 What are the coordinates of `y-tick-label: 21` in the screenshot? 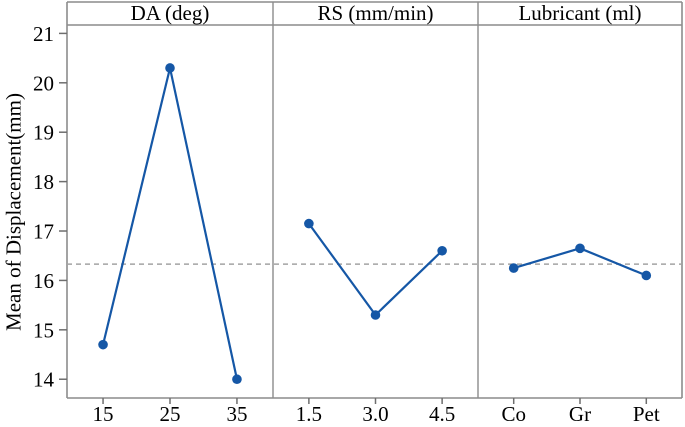 It's located at (43, 34).